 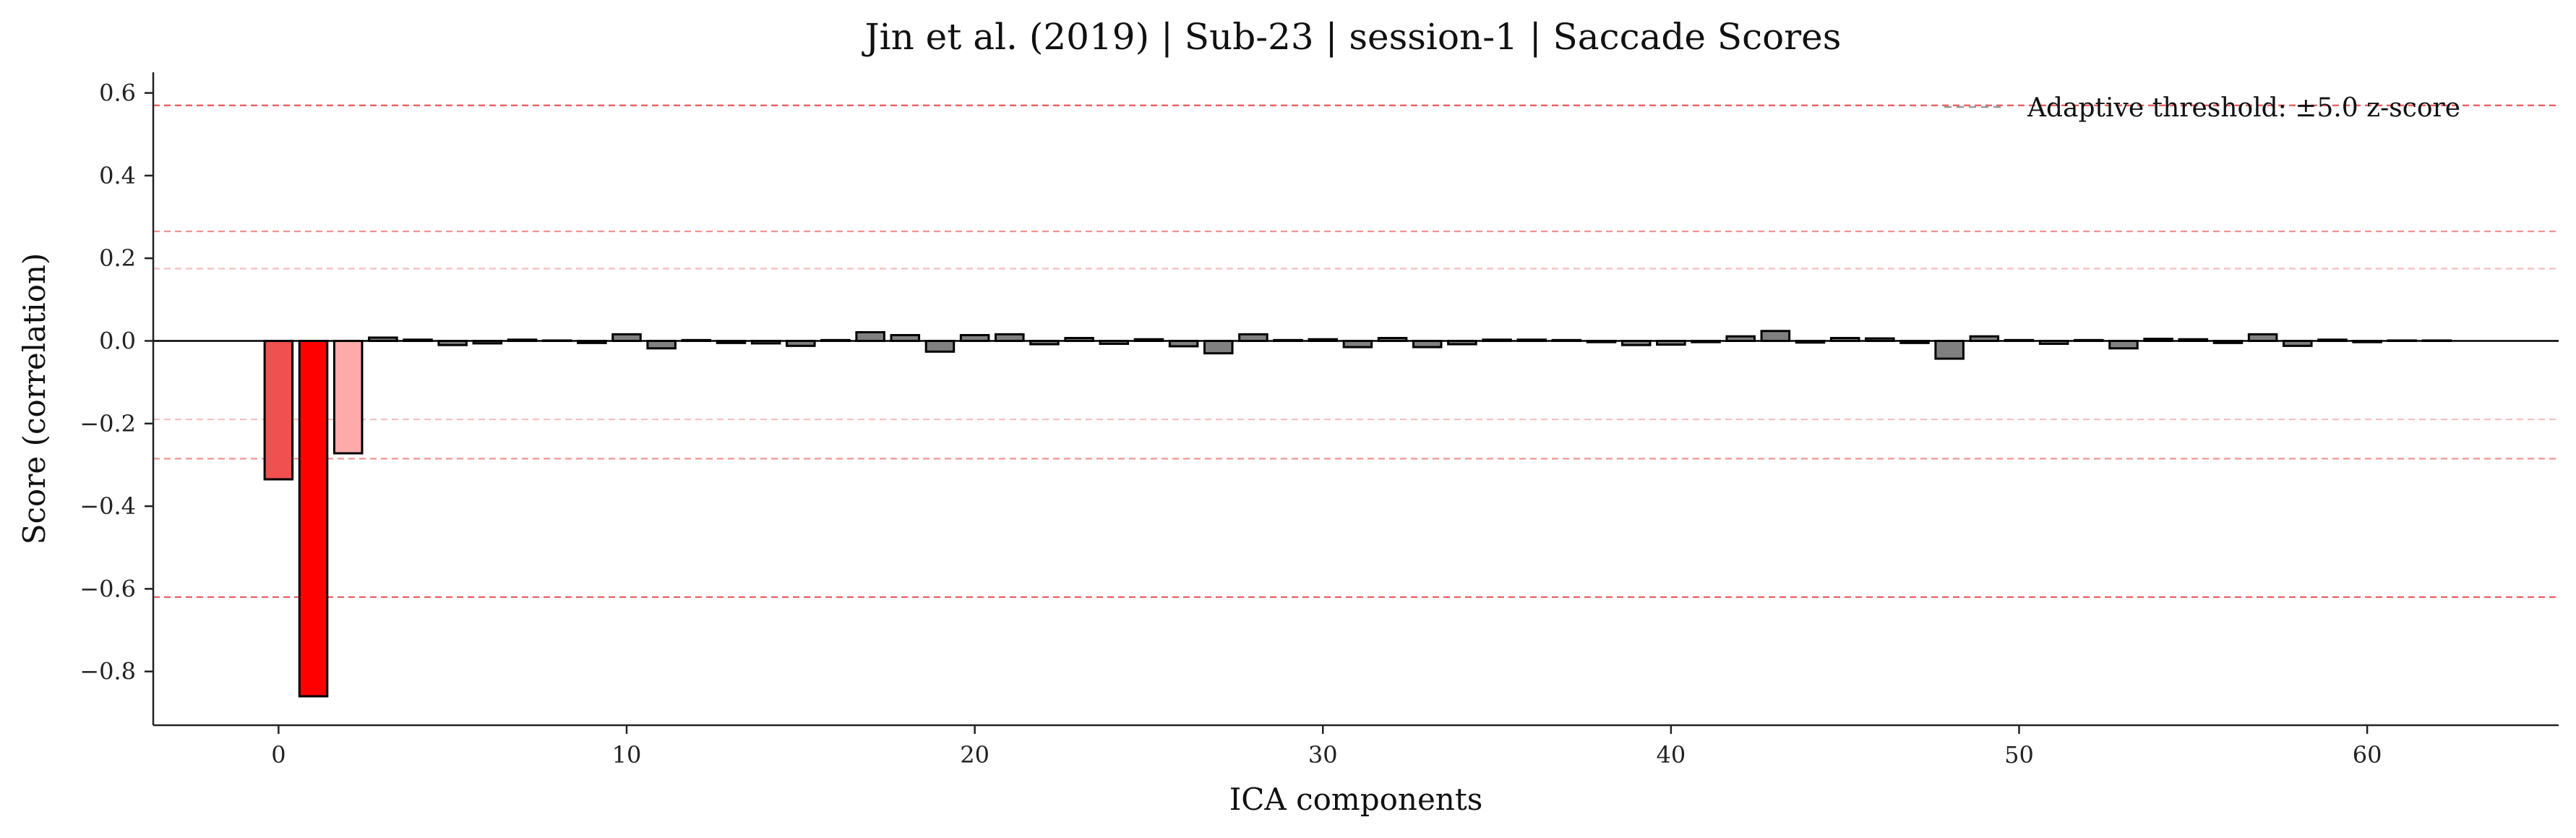 What do you see at coordinates (118, 258) in the screenshot?
I see `y-tick-label: 0.2` at bounding box center [118, 258].